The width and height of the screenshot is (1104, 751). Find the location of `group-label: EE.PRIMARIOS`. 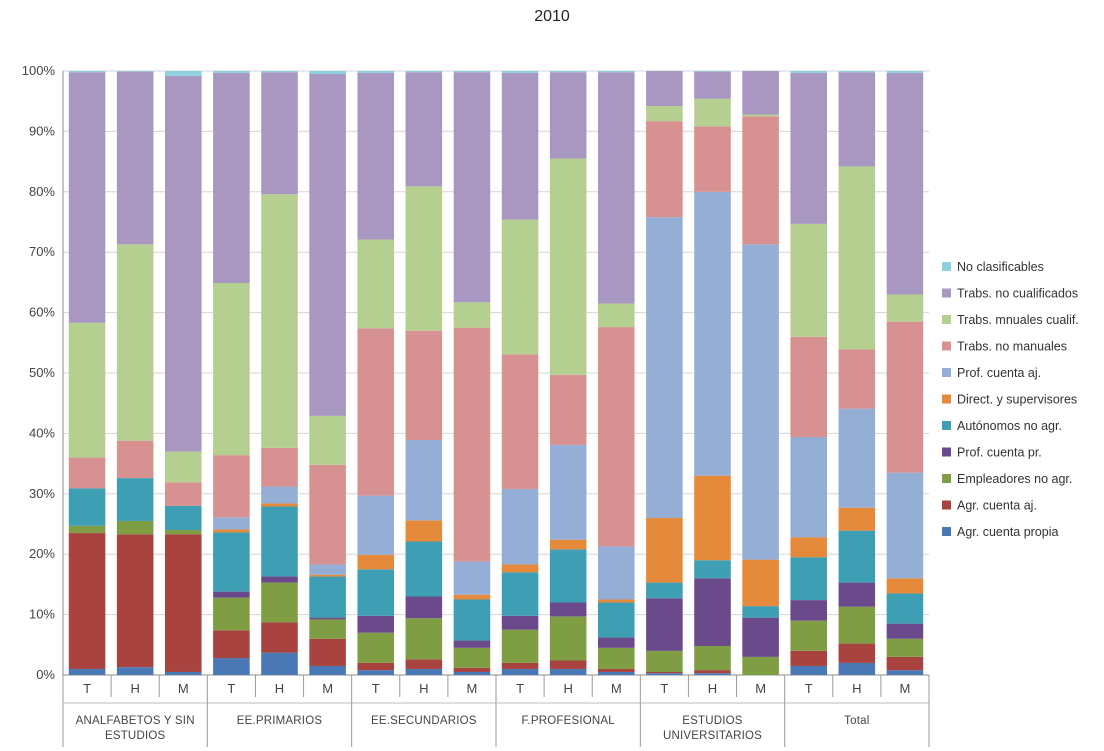

group-label: EE.PRIMARIOS is located at coordinates (280, 721).